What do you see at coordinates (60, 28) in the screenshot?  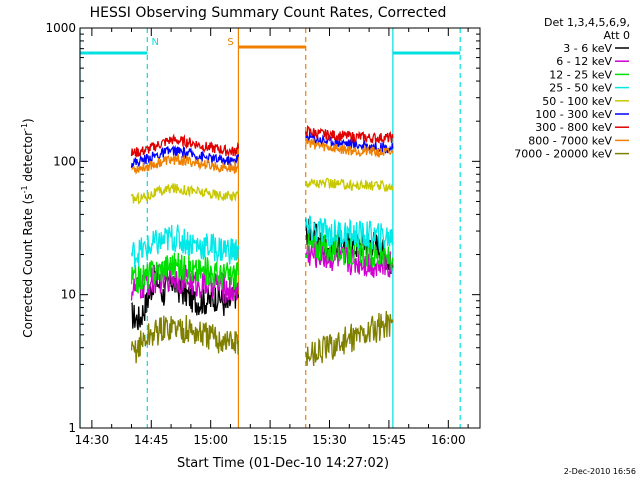 I see `y-tick-label-3: 1000` at bounding box center [60, 28].